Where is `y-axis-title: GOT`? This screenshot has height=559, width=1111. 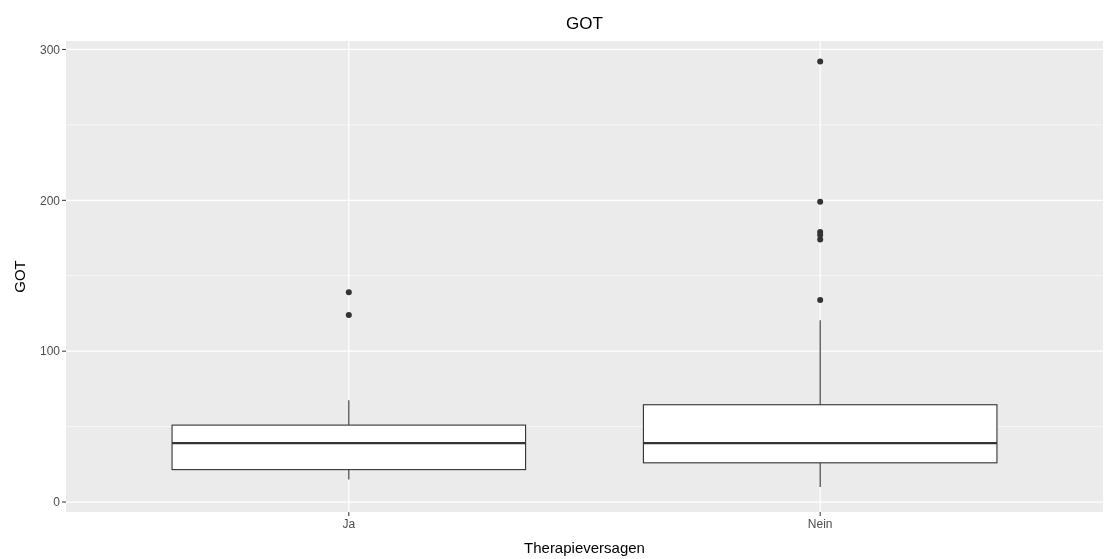
y-axis-title: GOT is located at coordinates (19, 276).